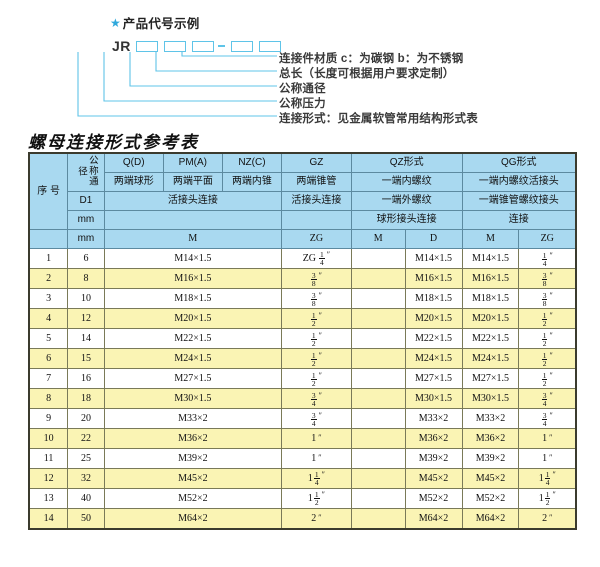 The height and width of the screenshot is (567, 600). Describe the element at coordinates (86, 239) in the screenshot. I see `header-dn-unit: mm` at that location.